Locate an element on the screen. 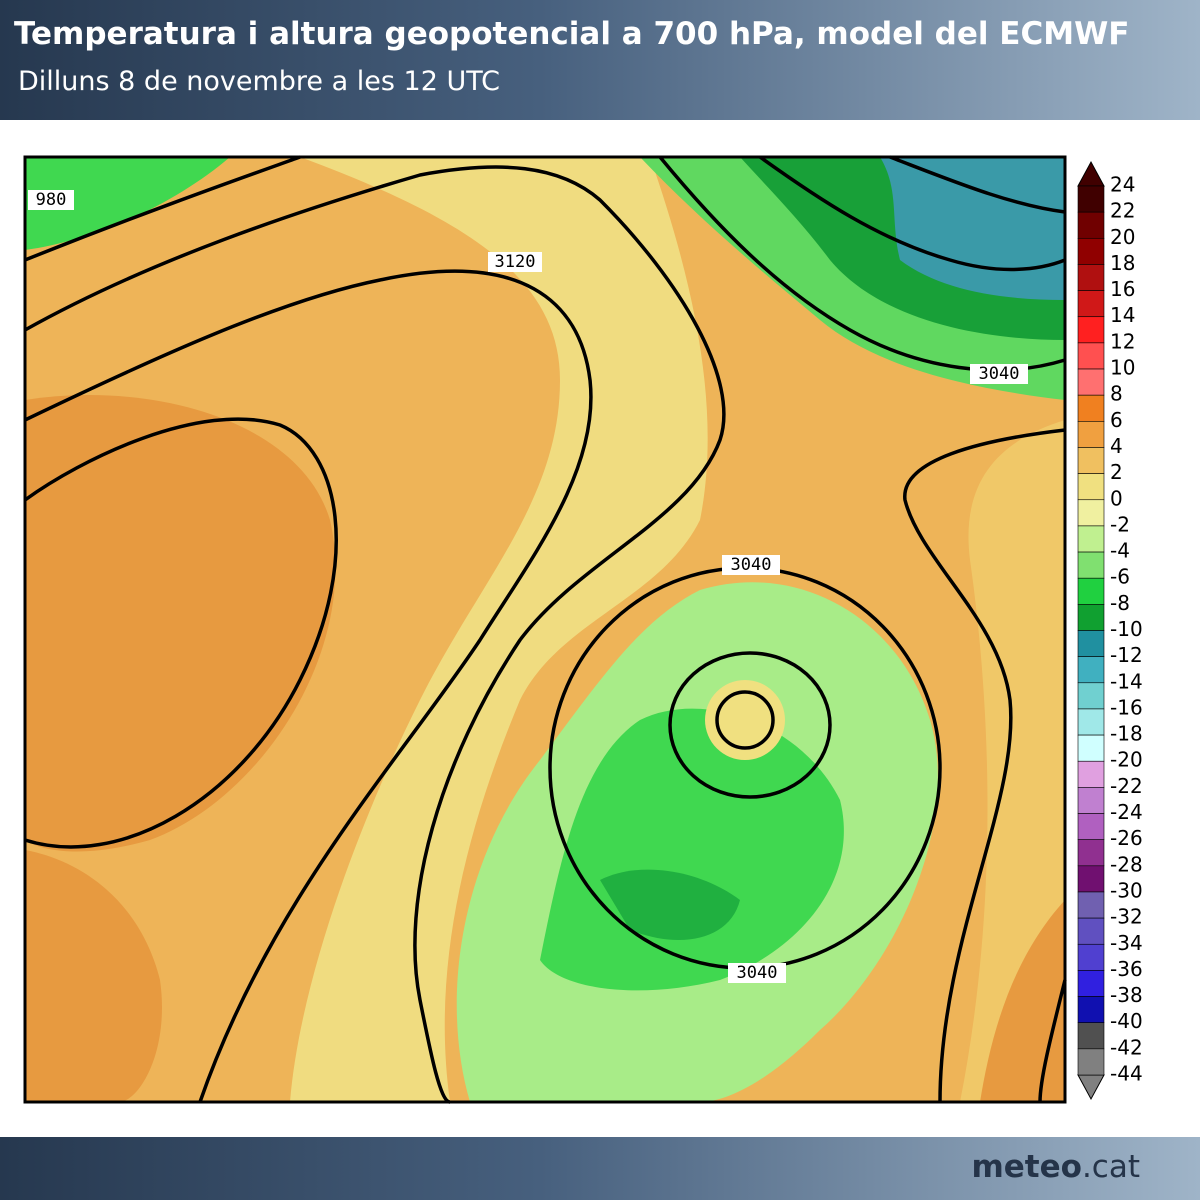  colorbar-label: -6 is located at coordinates (1120, 577).